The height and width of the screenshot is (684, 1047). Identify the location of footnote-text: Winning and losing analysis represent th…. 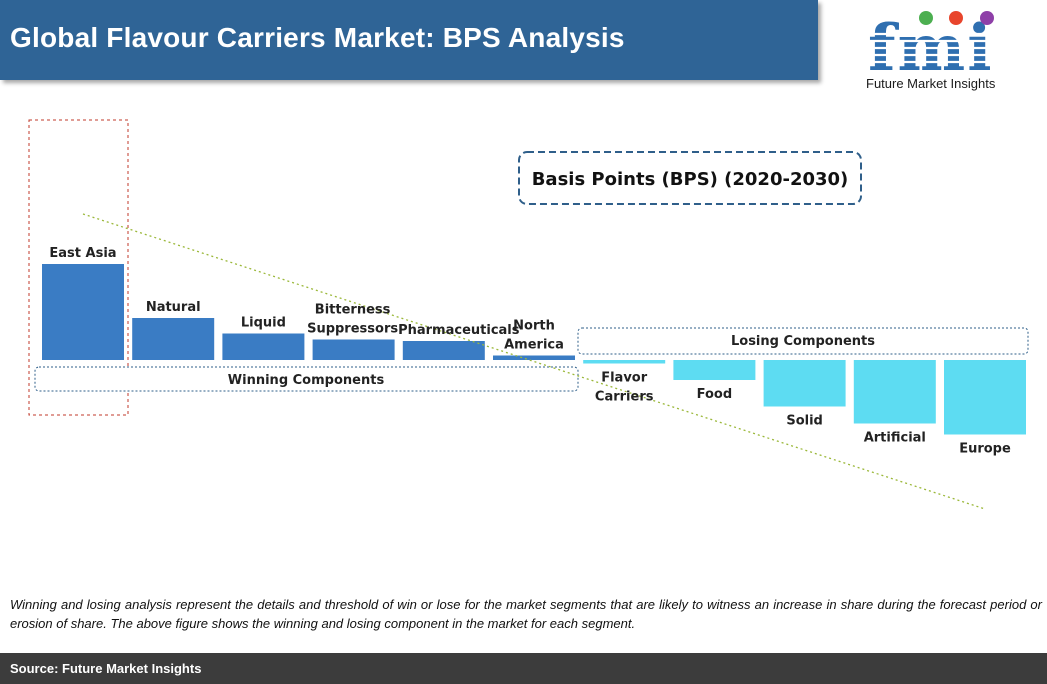
(526, 614).